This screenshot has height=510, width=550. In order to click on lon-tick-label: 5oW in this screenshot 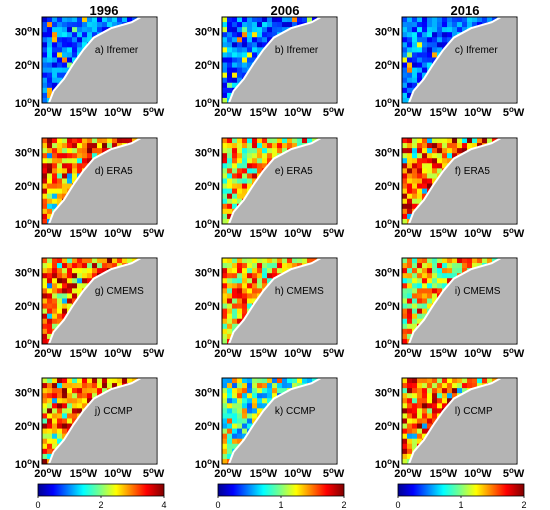, I will do `click(514, 353)`.